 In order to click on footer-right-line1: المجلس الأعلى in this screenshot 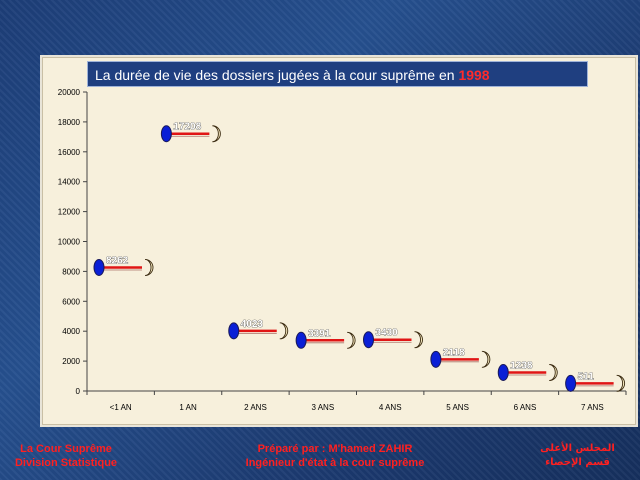, I will do `click(577, 448)`.